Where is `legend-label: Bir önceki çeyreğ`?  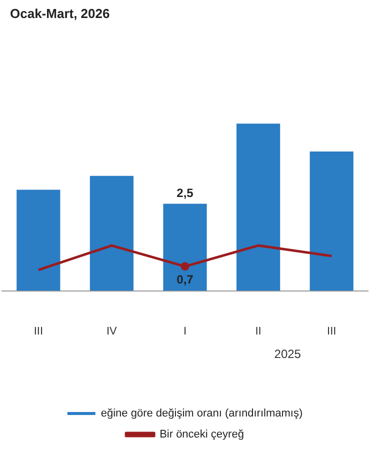
legend-label: Bir önceki çeyreğ is located at coordinates (202, 434).